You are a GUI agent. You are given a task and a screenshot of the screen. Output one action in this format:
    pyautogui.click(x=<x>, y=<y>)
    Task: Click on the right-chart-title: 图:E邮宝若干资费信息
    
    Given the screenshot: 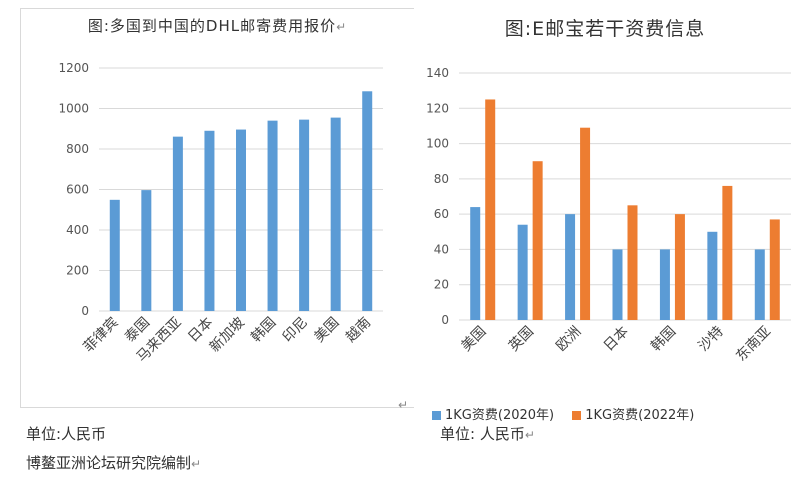 What is the action you would take?
    pyautogui.click(x=605, y=29)
    